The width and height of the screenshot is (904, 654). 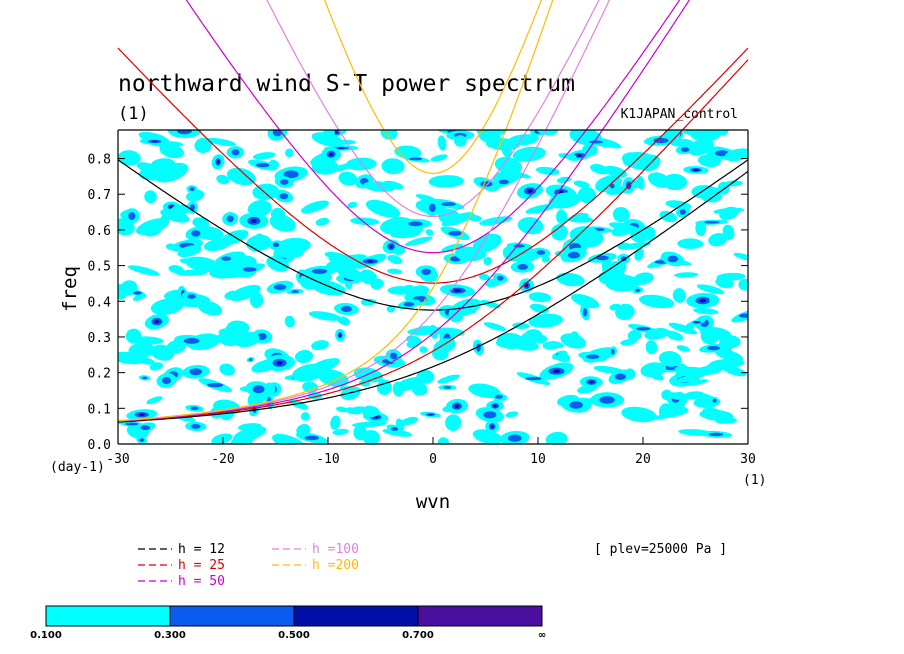 I want to click on color-bar-segment, so click(x=356, y=616).